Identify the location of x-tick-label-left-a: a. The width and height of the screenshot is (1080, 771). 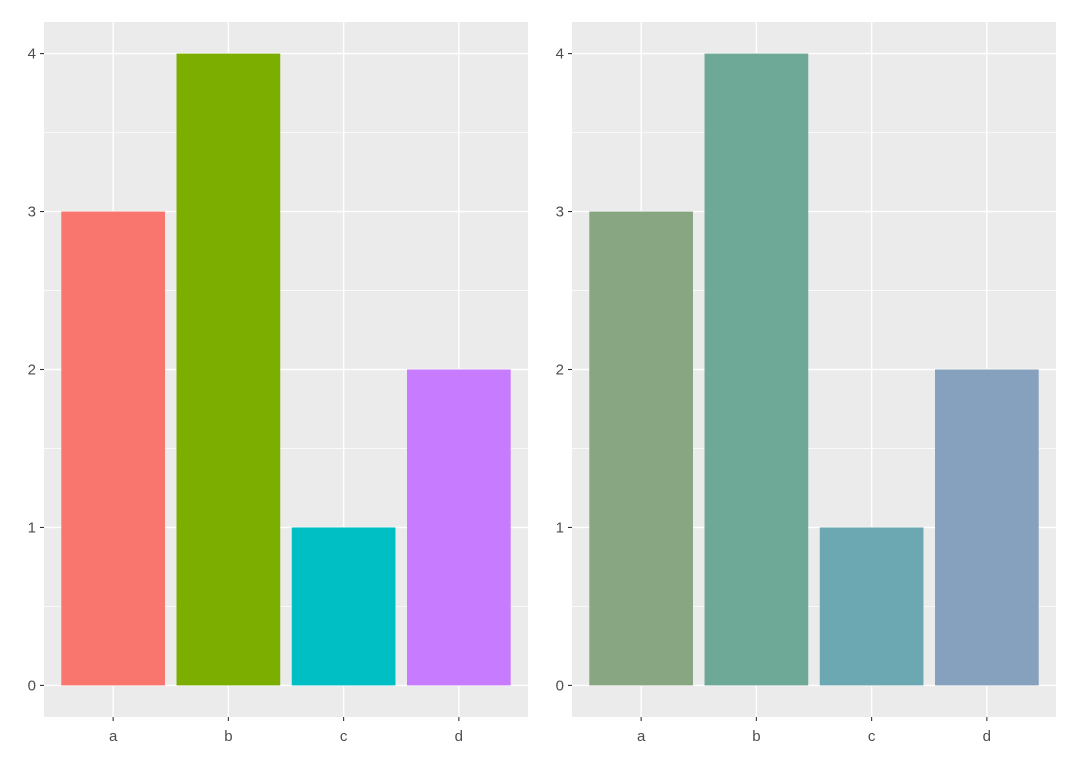
(113, 736).